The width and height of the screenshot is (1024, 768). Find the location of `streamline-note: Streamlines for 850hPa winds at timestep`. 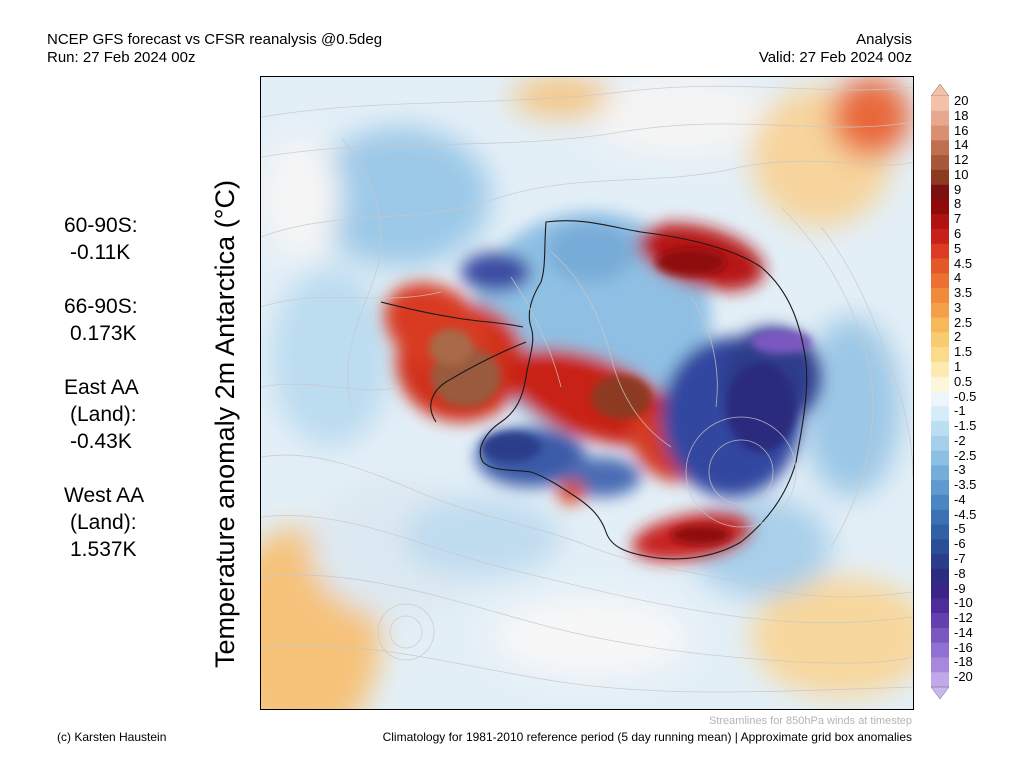

streamline-note: Streamlines for 850hPa winds at timestep is located at coordinates (810, 721).